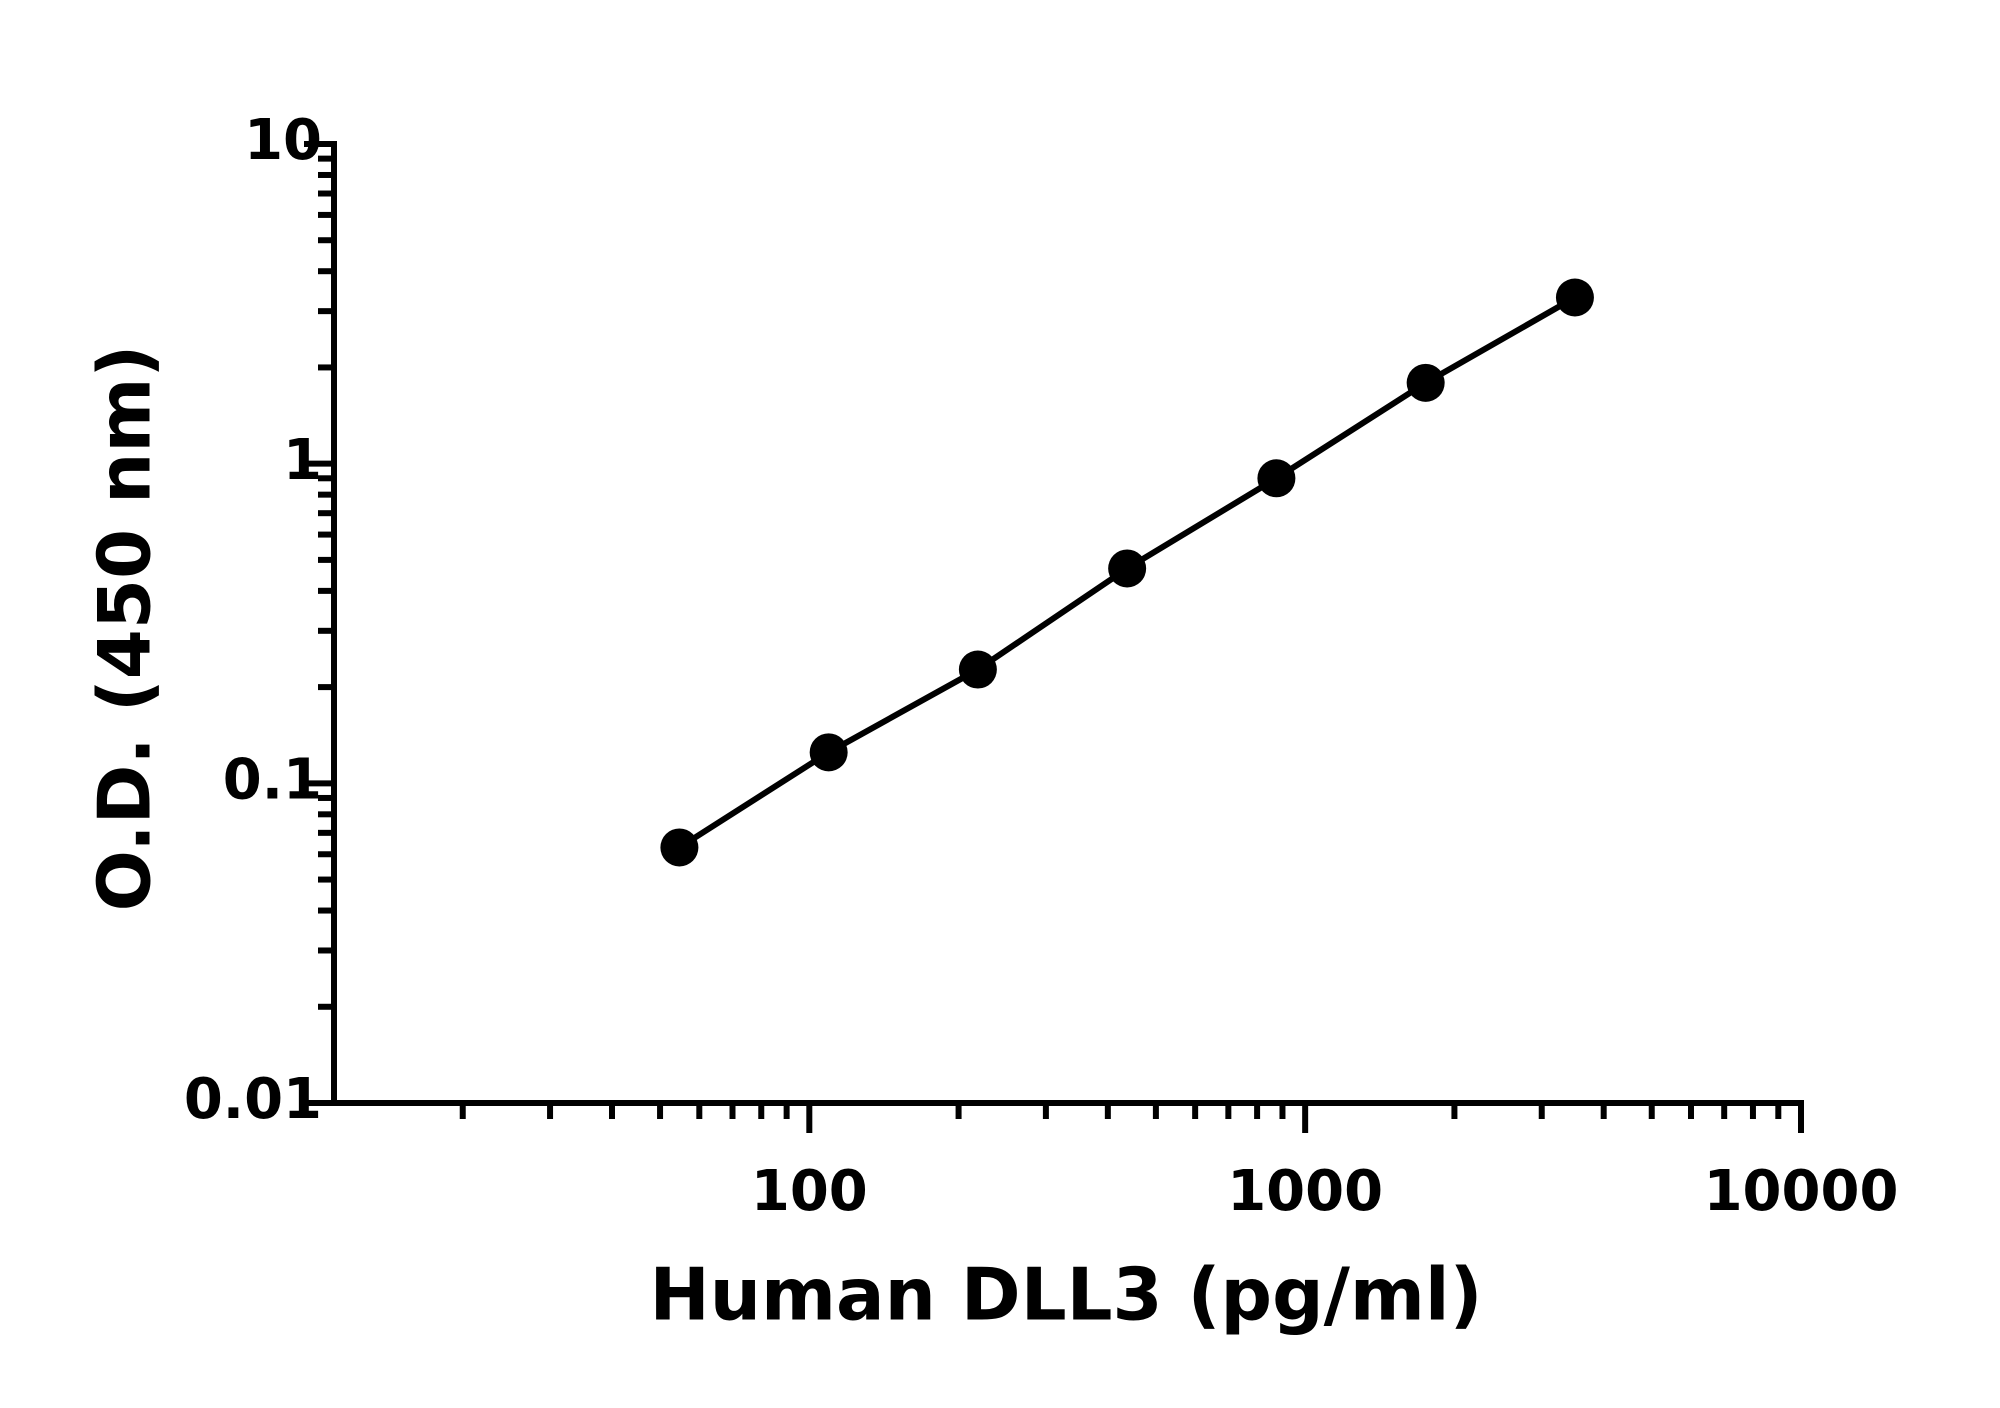  Describe the element at coordinates (1305, 1191) in the screenshot. I see `x-tick-label: 1000` at that location.